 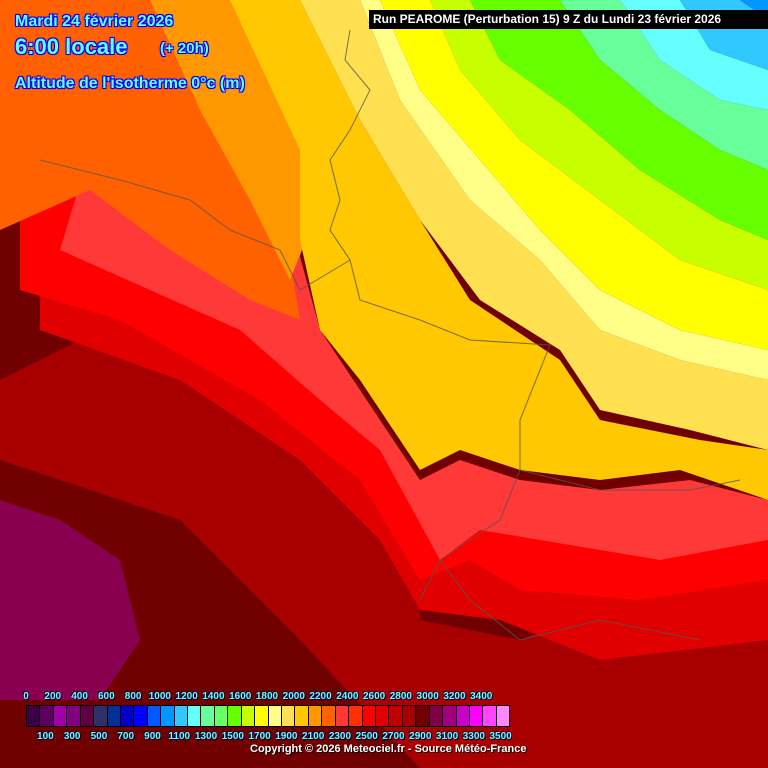 What do you see at coordinates (159, 696) in the screenshot?
I see `legend-label-top: 1000` at bounding box center [159, 696].